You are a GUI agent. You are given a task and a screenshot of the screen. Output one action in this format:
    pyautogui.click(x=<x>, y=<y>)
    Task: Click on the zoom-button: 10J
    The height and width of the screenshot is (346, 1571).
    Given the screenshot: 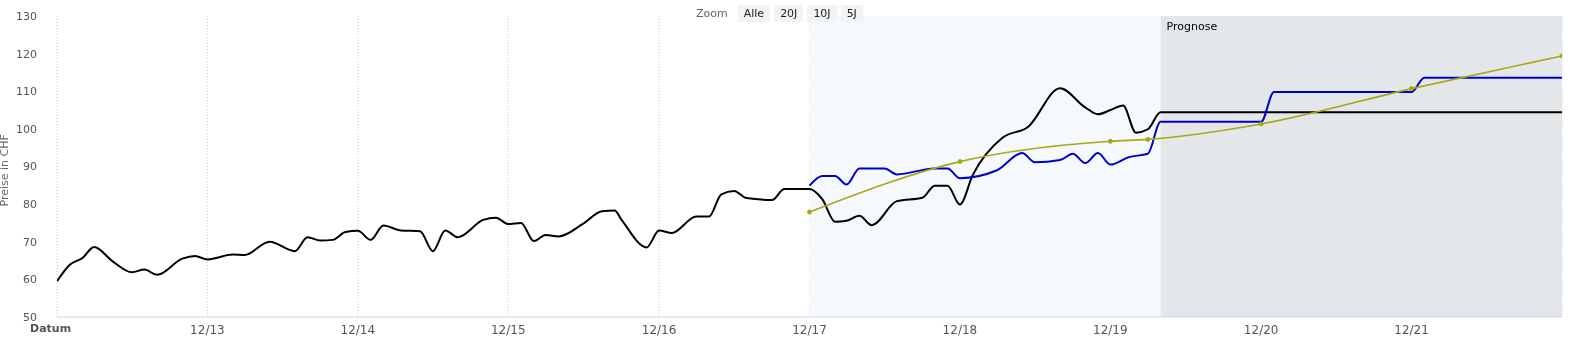 What is the action you would take?
    pyautogui.click(x=822, y=13)
    